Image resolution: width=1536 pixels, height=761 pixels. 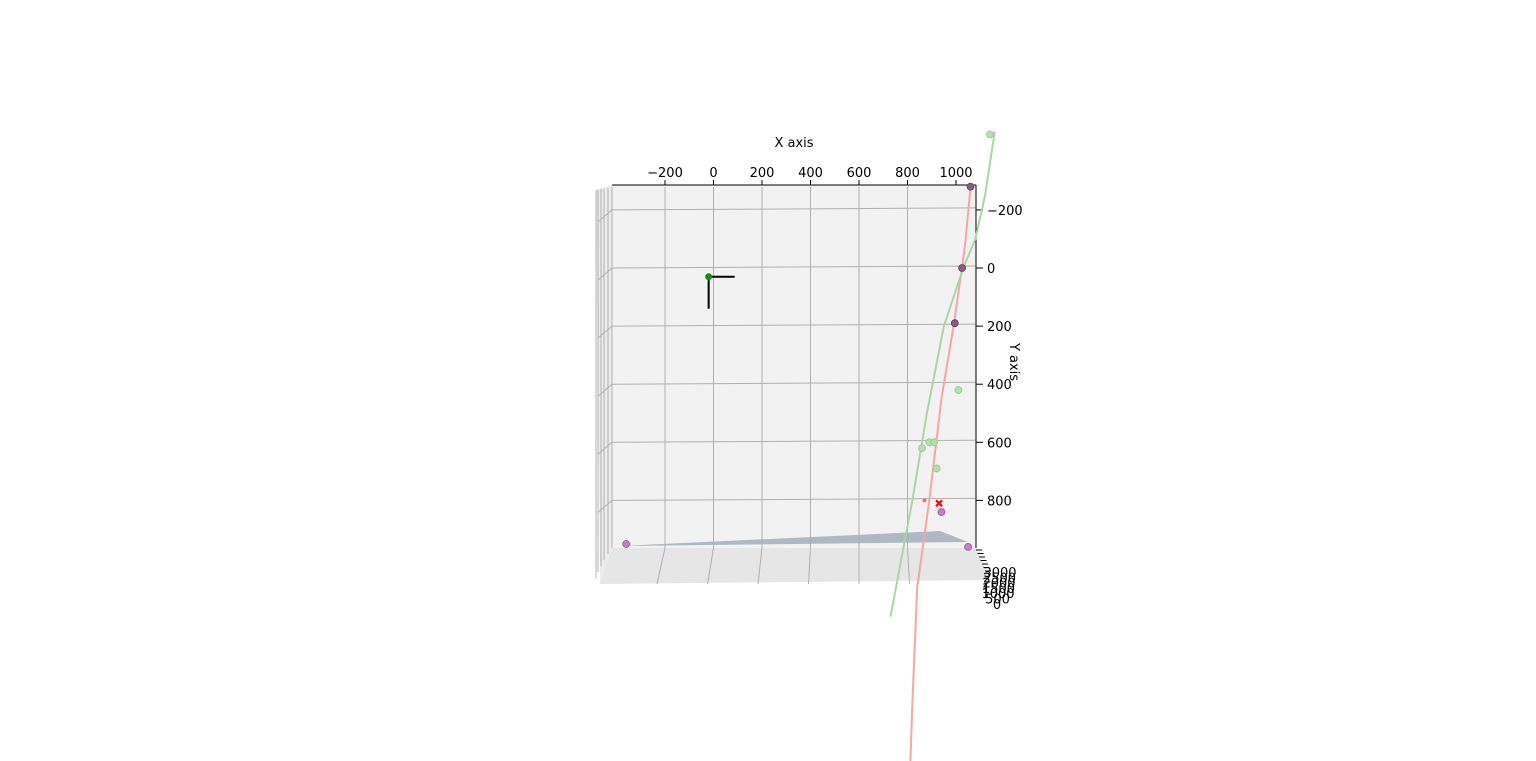 I want to click on z-tick-label: 500, so click(x=997, y=600).